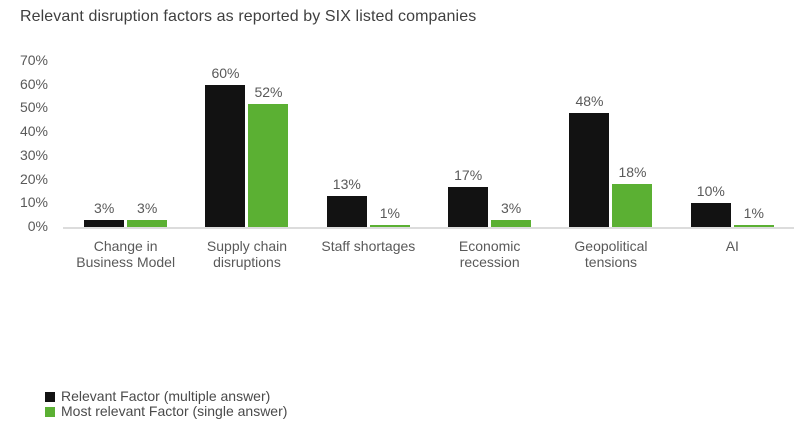 The height and width of the screenshot is (426, 800). Describe the element at coordinates (632, 196) in the screenshot. I see `bar-most-relevant-factor: 18%` at that location.